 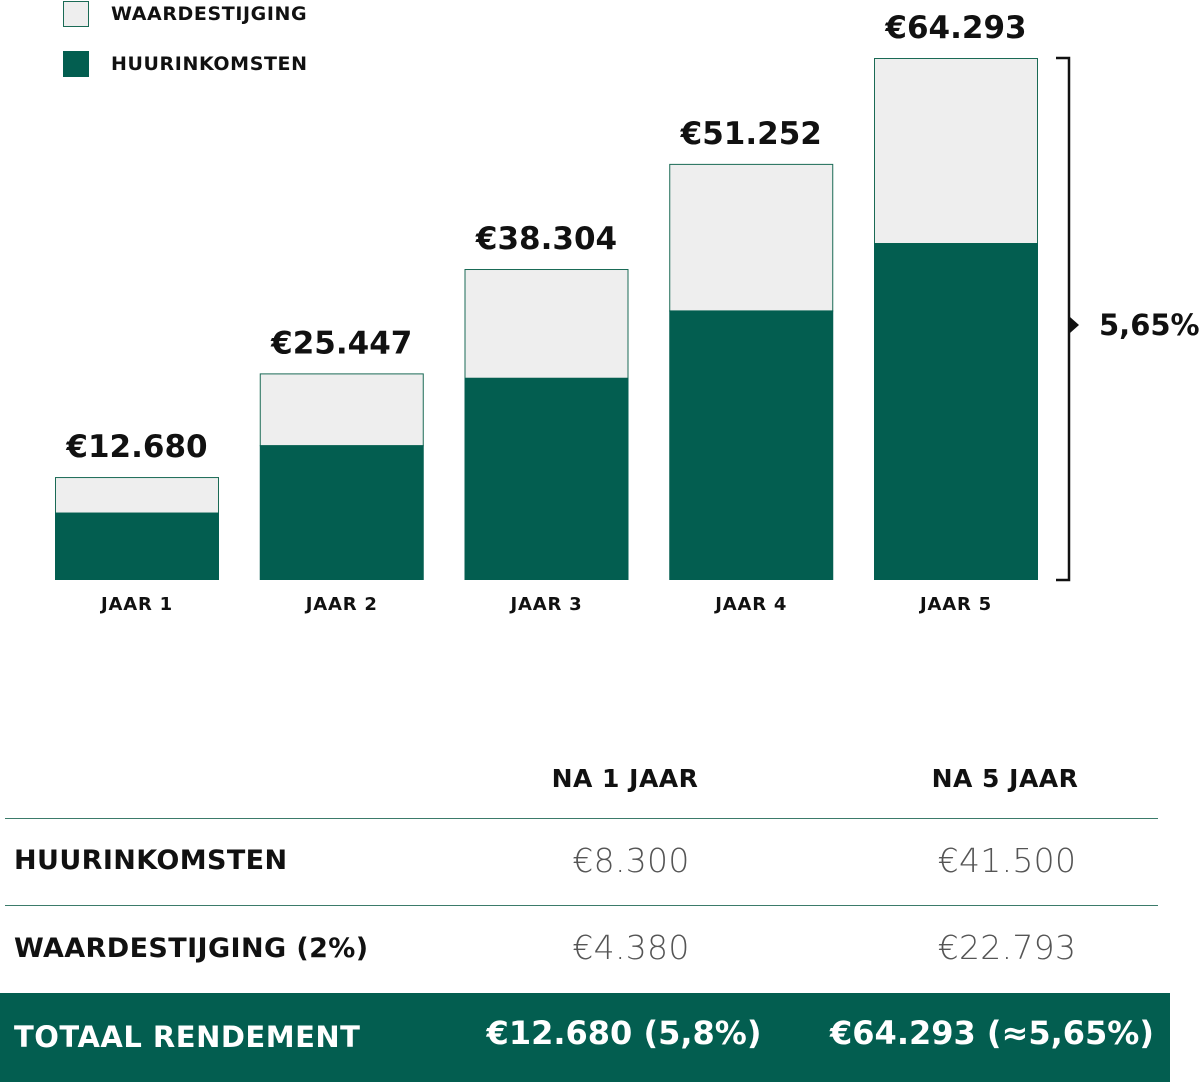 What do you see at coordinates (631, 860) in the screenshot?
I see `cell-huurinkomsten-1-jaar: €8.300` at bounding box center [631, 860].